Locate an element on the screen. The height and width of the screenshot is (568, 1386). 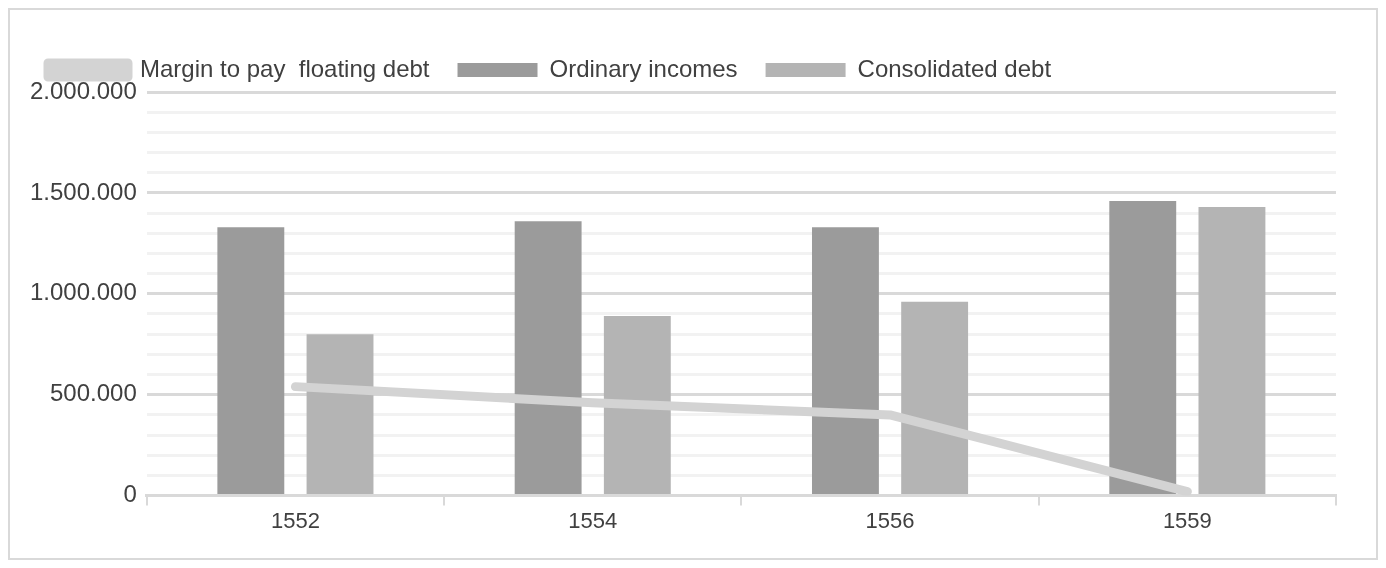
y-tick-label: 1.500.000 is located at coordinates (83, 191).